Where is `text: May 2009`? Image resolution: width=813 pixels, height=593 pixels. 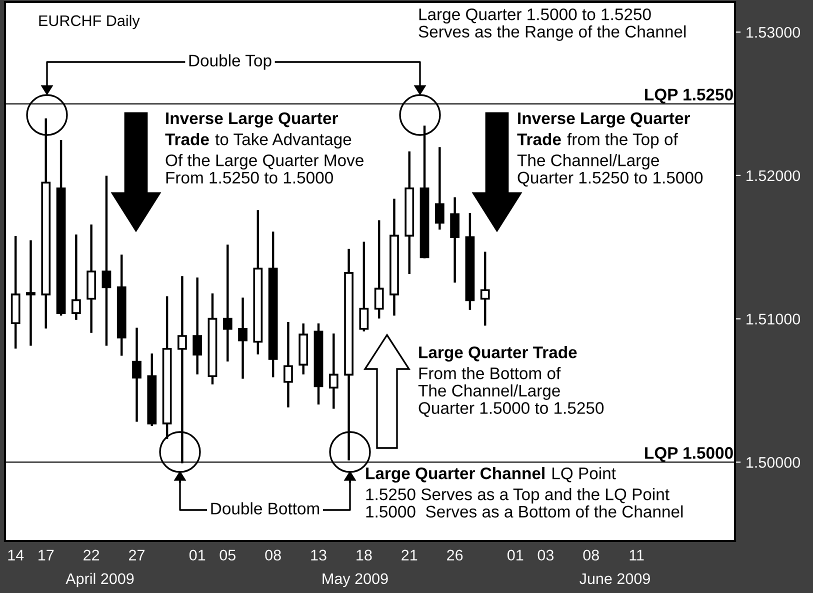
text: May 2009 is located at coordinates (355, 580).